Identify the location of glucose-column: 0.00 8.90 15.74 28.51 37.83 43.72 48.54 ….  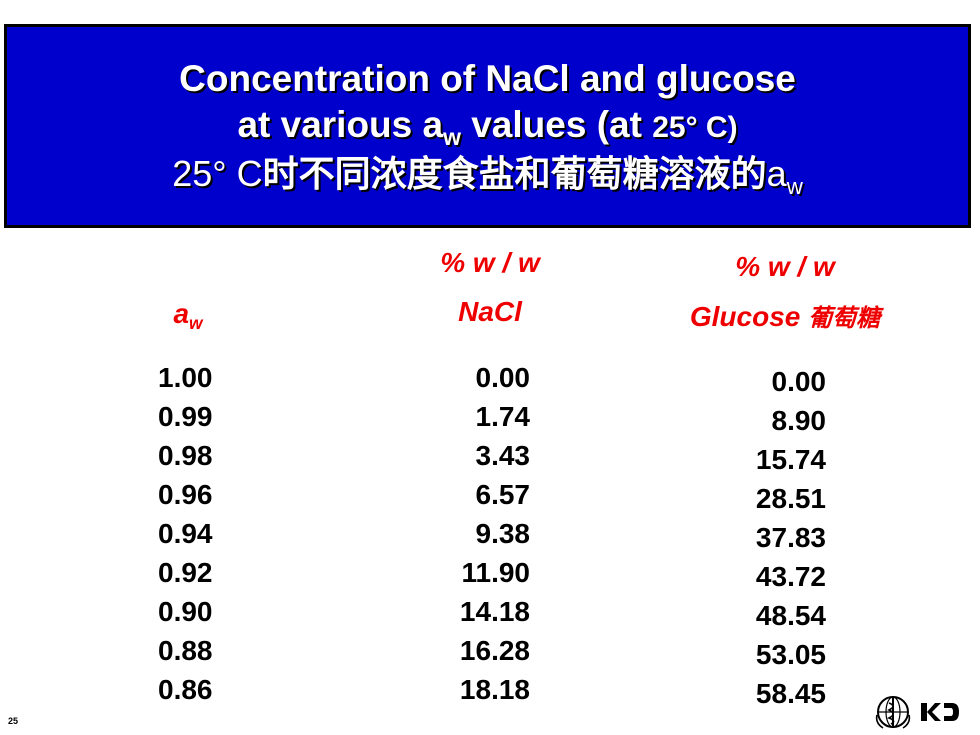
(785, 537).